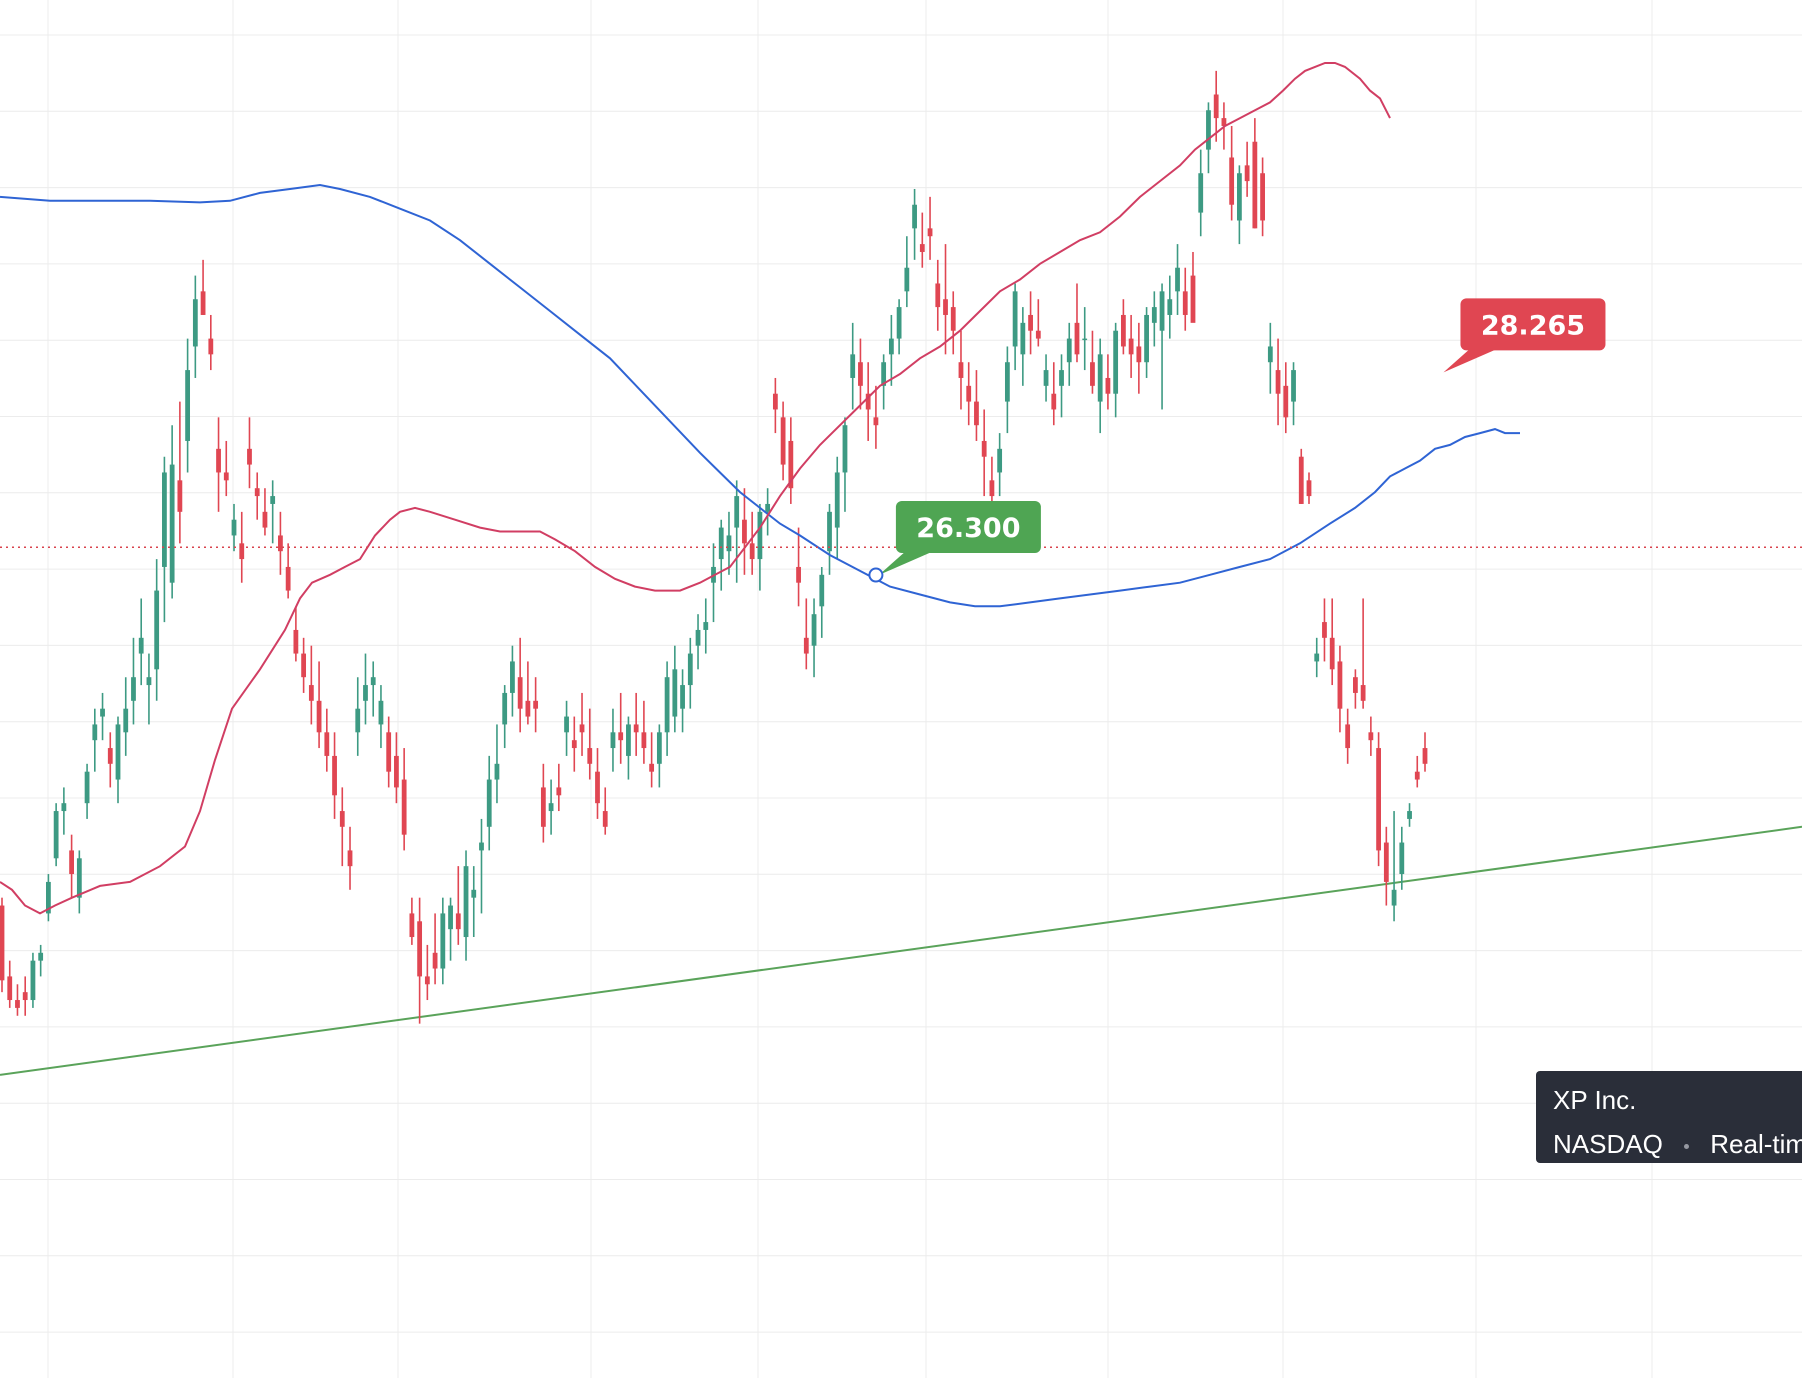 The image size is (1802, 1378). Describe the element at coordinates (1687, 1146) in the screenshot. I see `separator-dot` at that location.